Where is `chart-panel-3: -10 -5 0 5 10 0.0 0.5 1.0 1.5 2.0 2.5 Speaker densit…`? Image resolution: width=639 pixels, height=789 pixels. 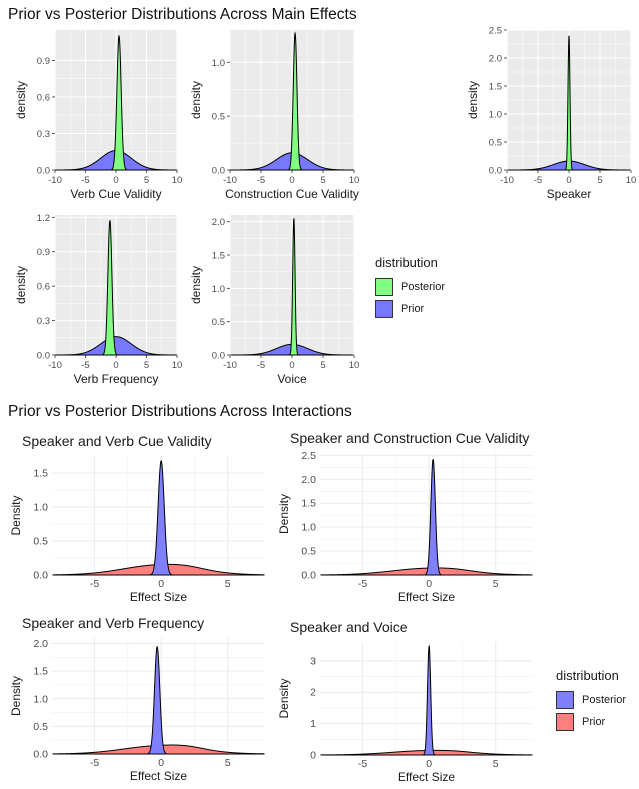 chart-panel-3: -10 -5 0 5 10 0.0 0.5 1.0 1.5 2.0 2.5 Speaker densit… is located at coordinates (551, 114).